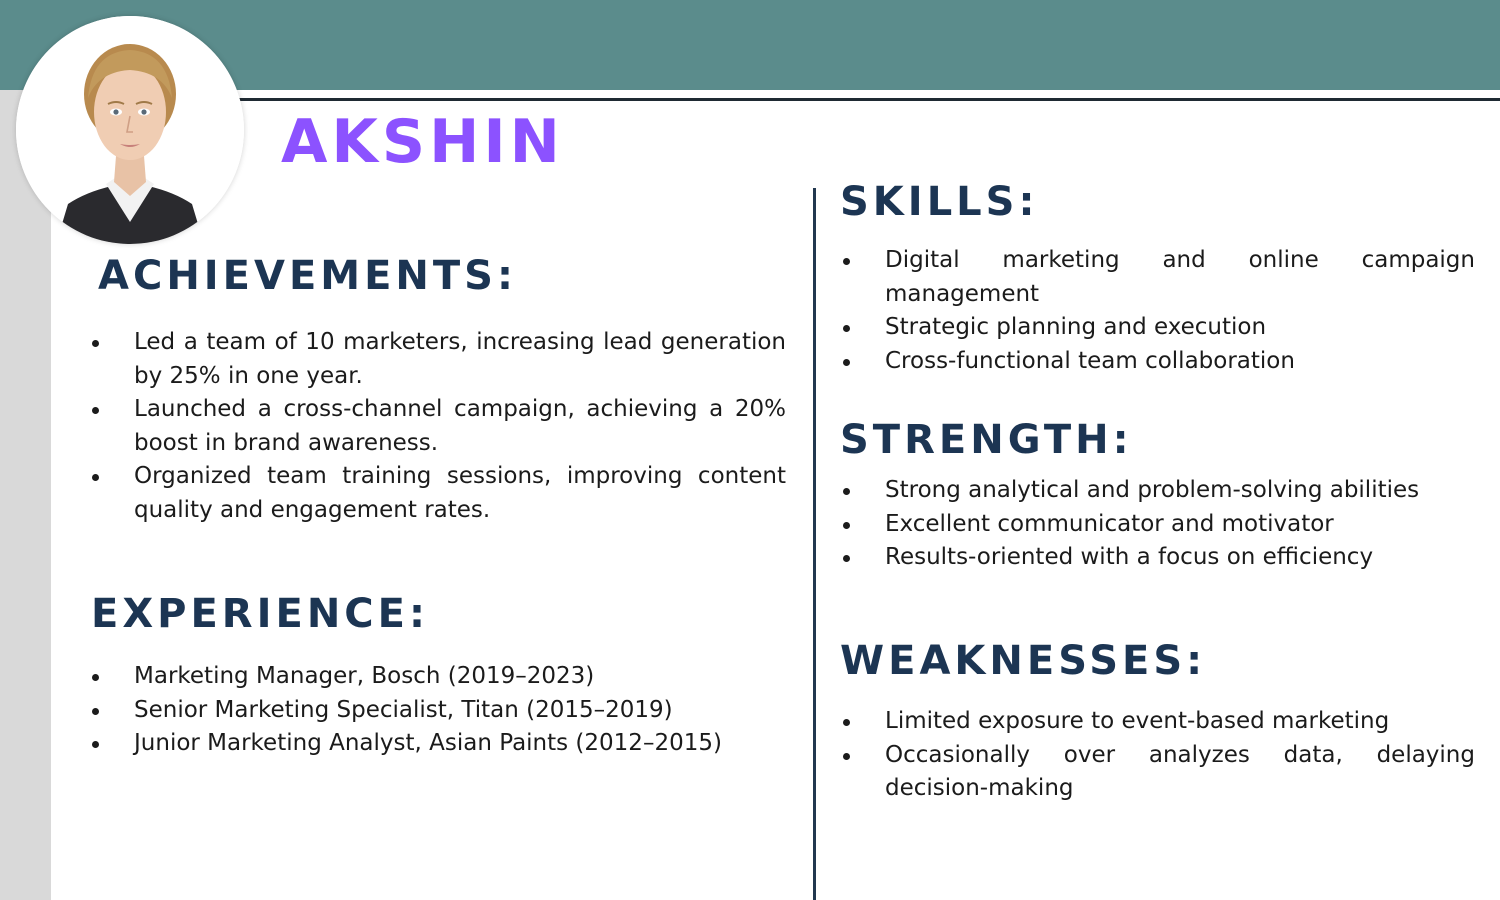  What do you see at coordinates (1159, 328) in the screenshot?
I see `list-item: Strategic planning and execution` at bounding box center [1159, 328].